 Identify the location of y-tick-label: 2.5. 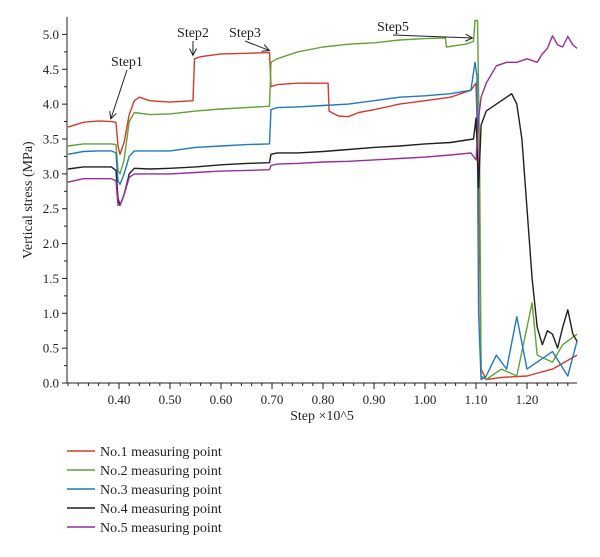
(51, 208).